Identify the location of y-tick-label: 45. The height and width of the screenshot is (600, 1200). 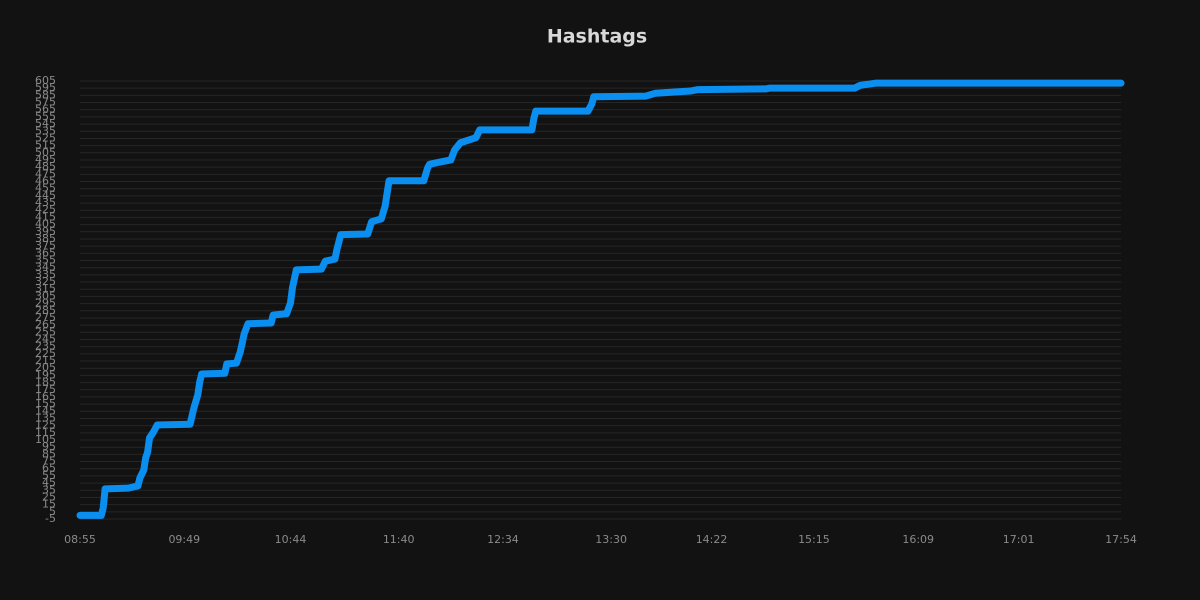
(49, 482).